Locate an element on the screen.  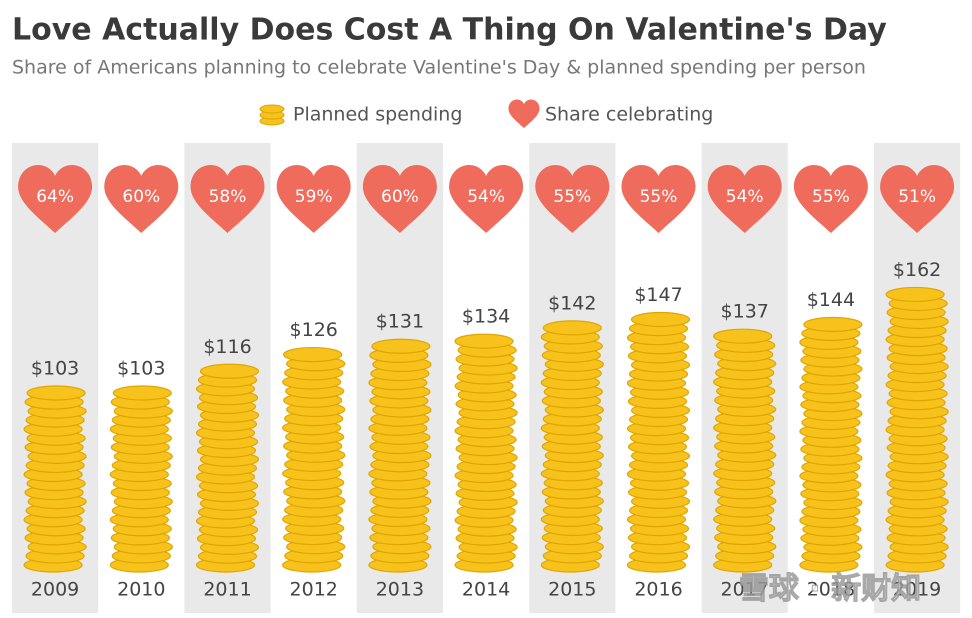
heart-label: 64% is located at coordinates (55, 197).